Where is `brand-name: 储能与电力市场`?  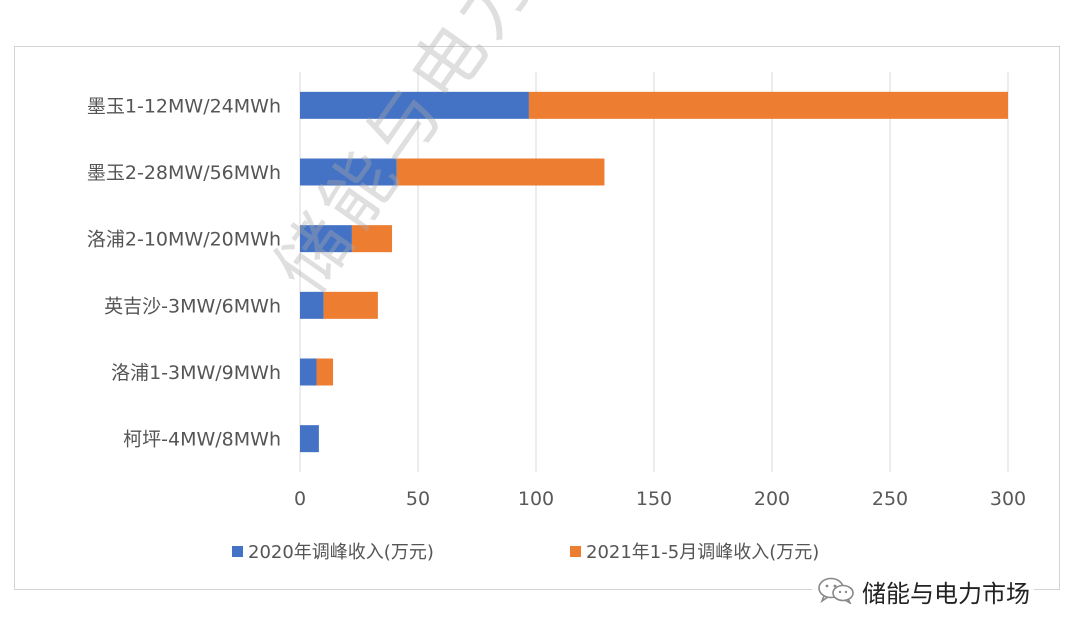 brand-name: 储能与电力市场 is located at coordinates (946, 594).